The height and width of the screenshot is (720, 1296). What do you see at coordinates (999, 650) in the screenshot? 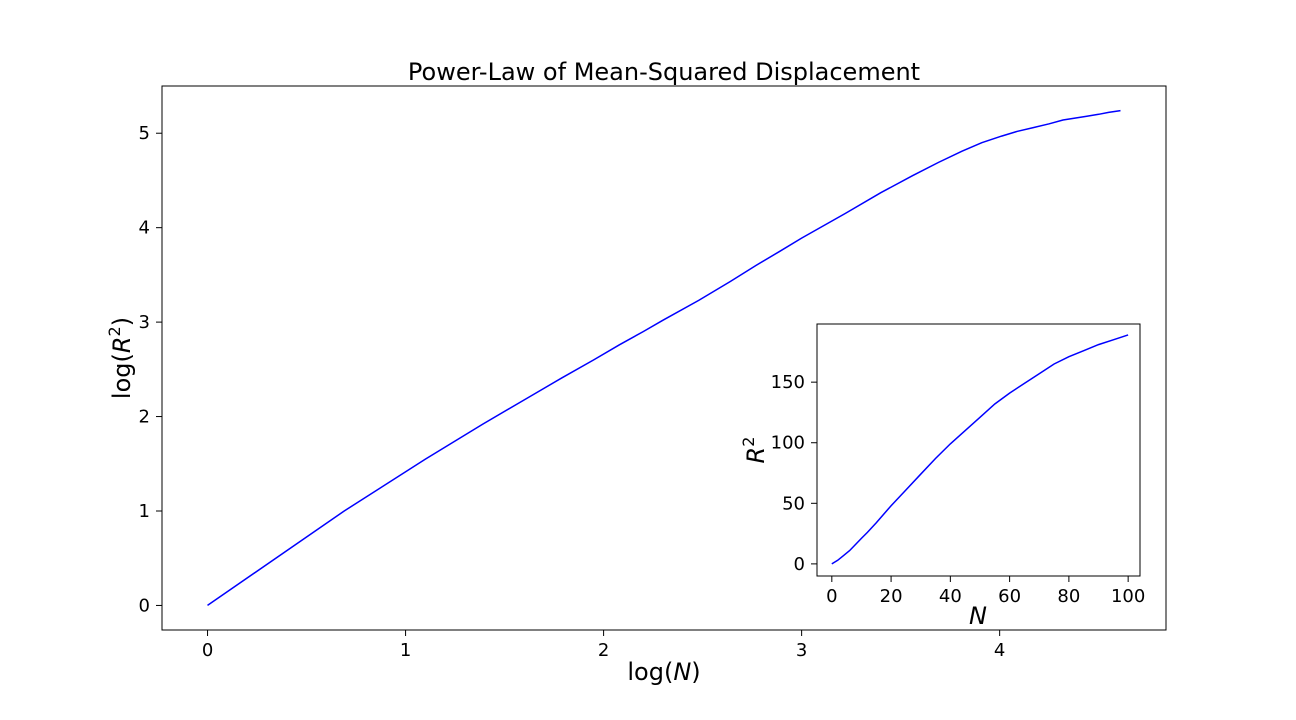
I see `main-x-tick-label: 4` at bounding box center [999, 650].